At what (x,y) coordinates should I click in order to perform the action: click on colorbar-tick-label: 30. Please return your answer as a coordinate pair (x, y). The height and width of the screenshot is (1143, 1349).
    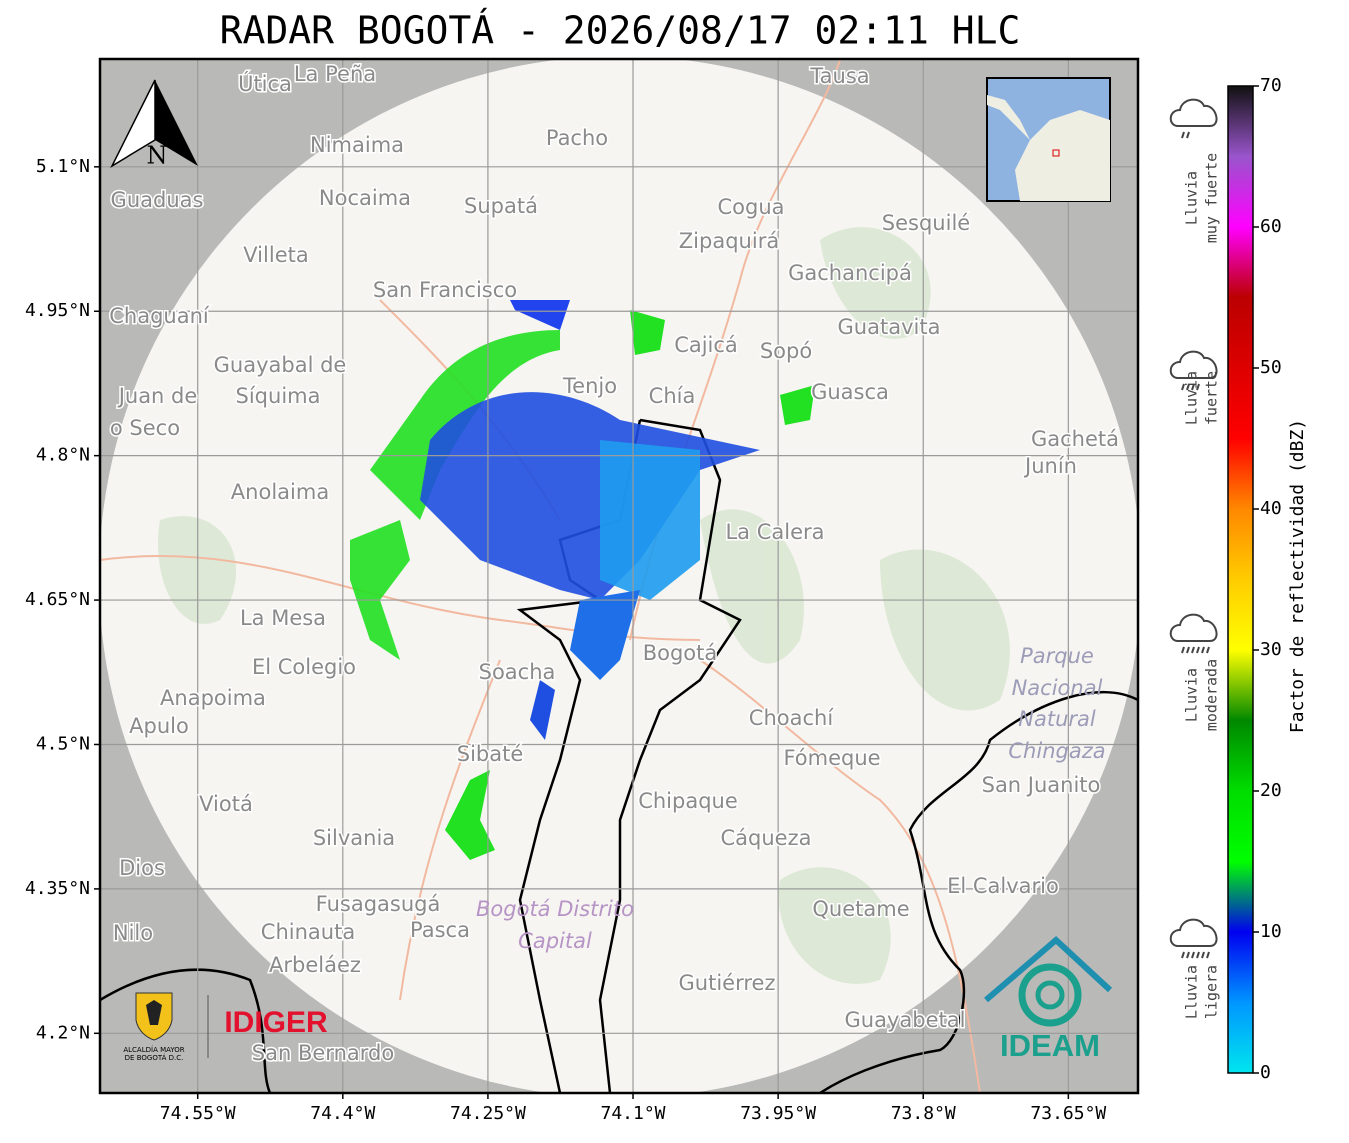
    Looking at the image, I should click on (1271, 649).